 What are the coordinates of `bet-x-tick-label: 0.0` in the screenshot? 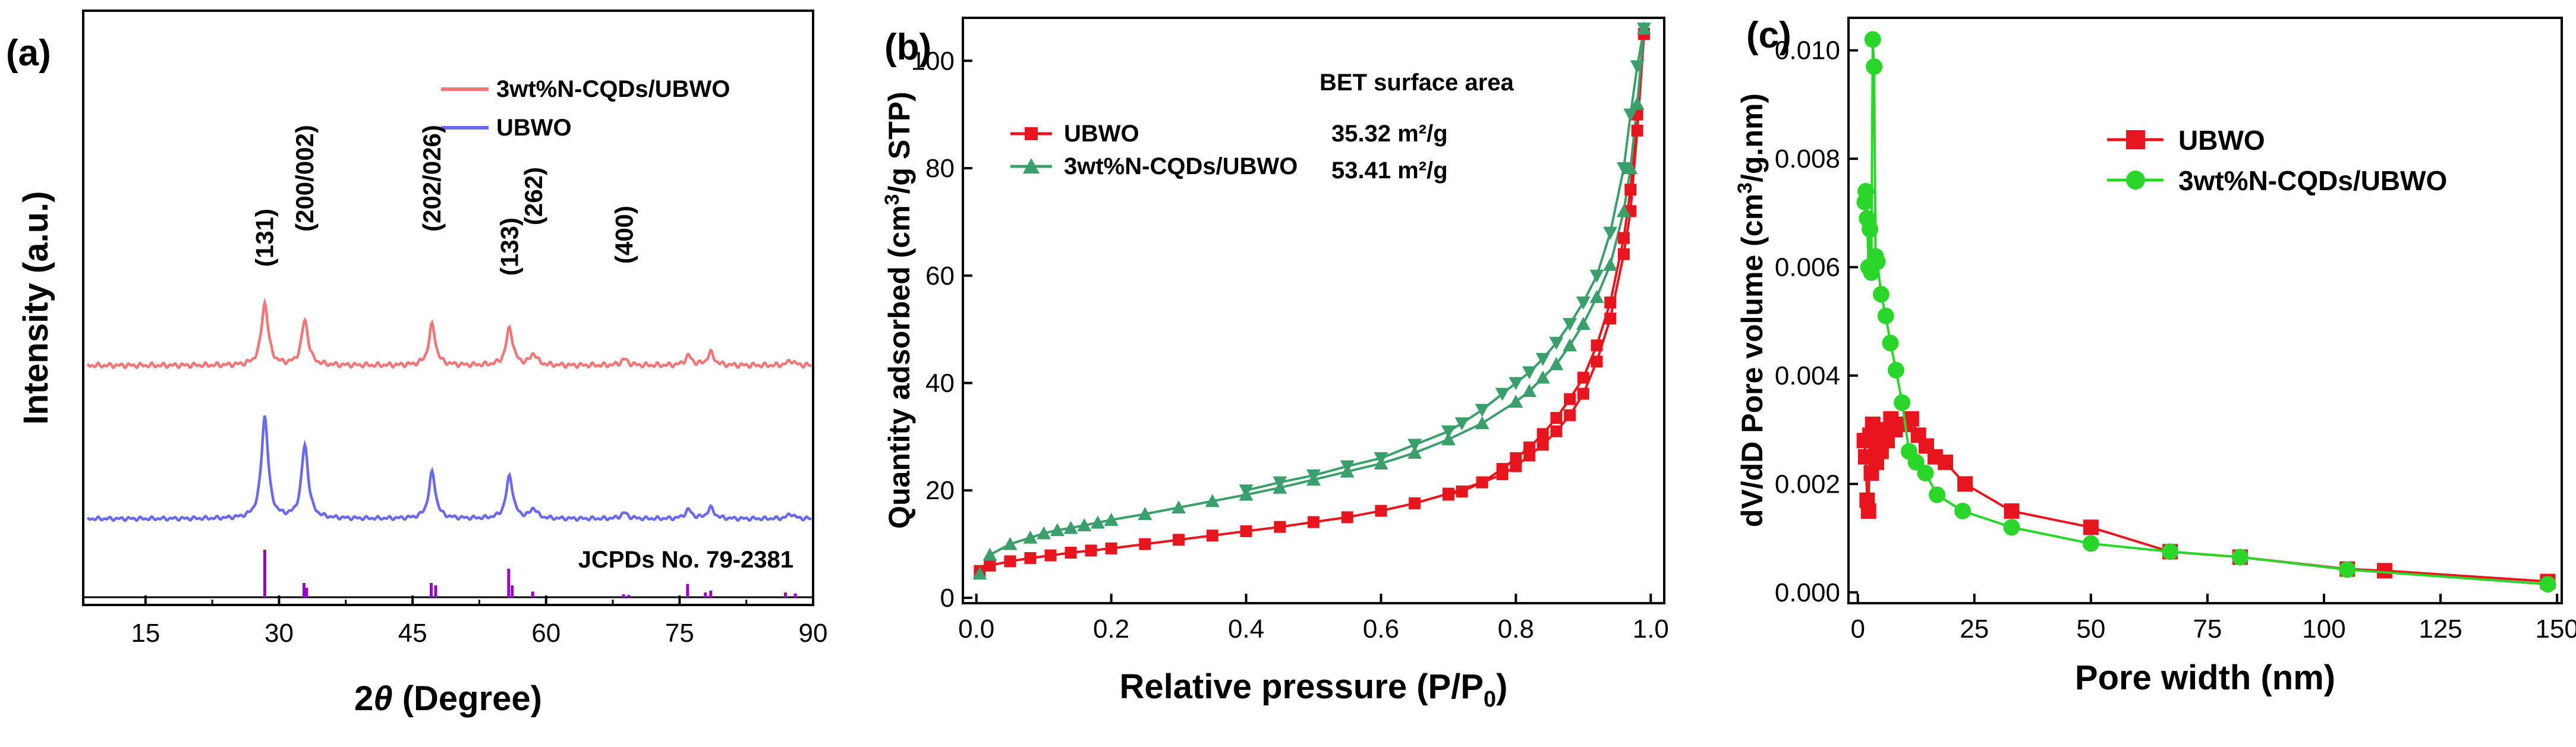 It's located at (976, 629).